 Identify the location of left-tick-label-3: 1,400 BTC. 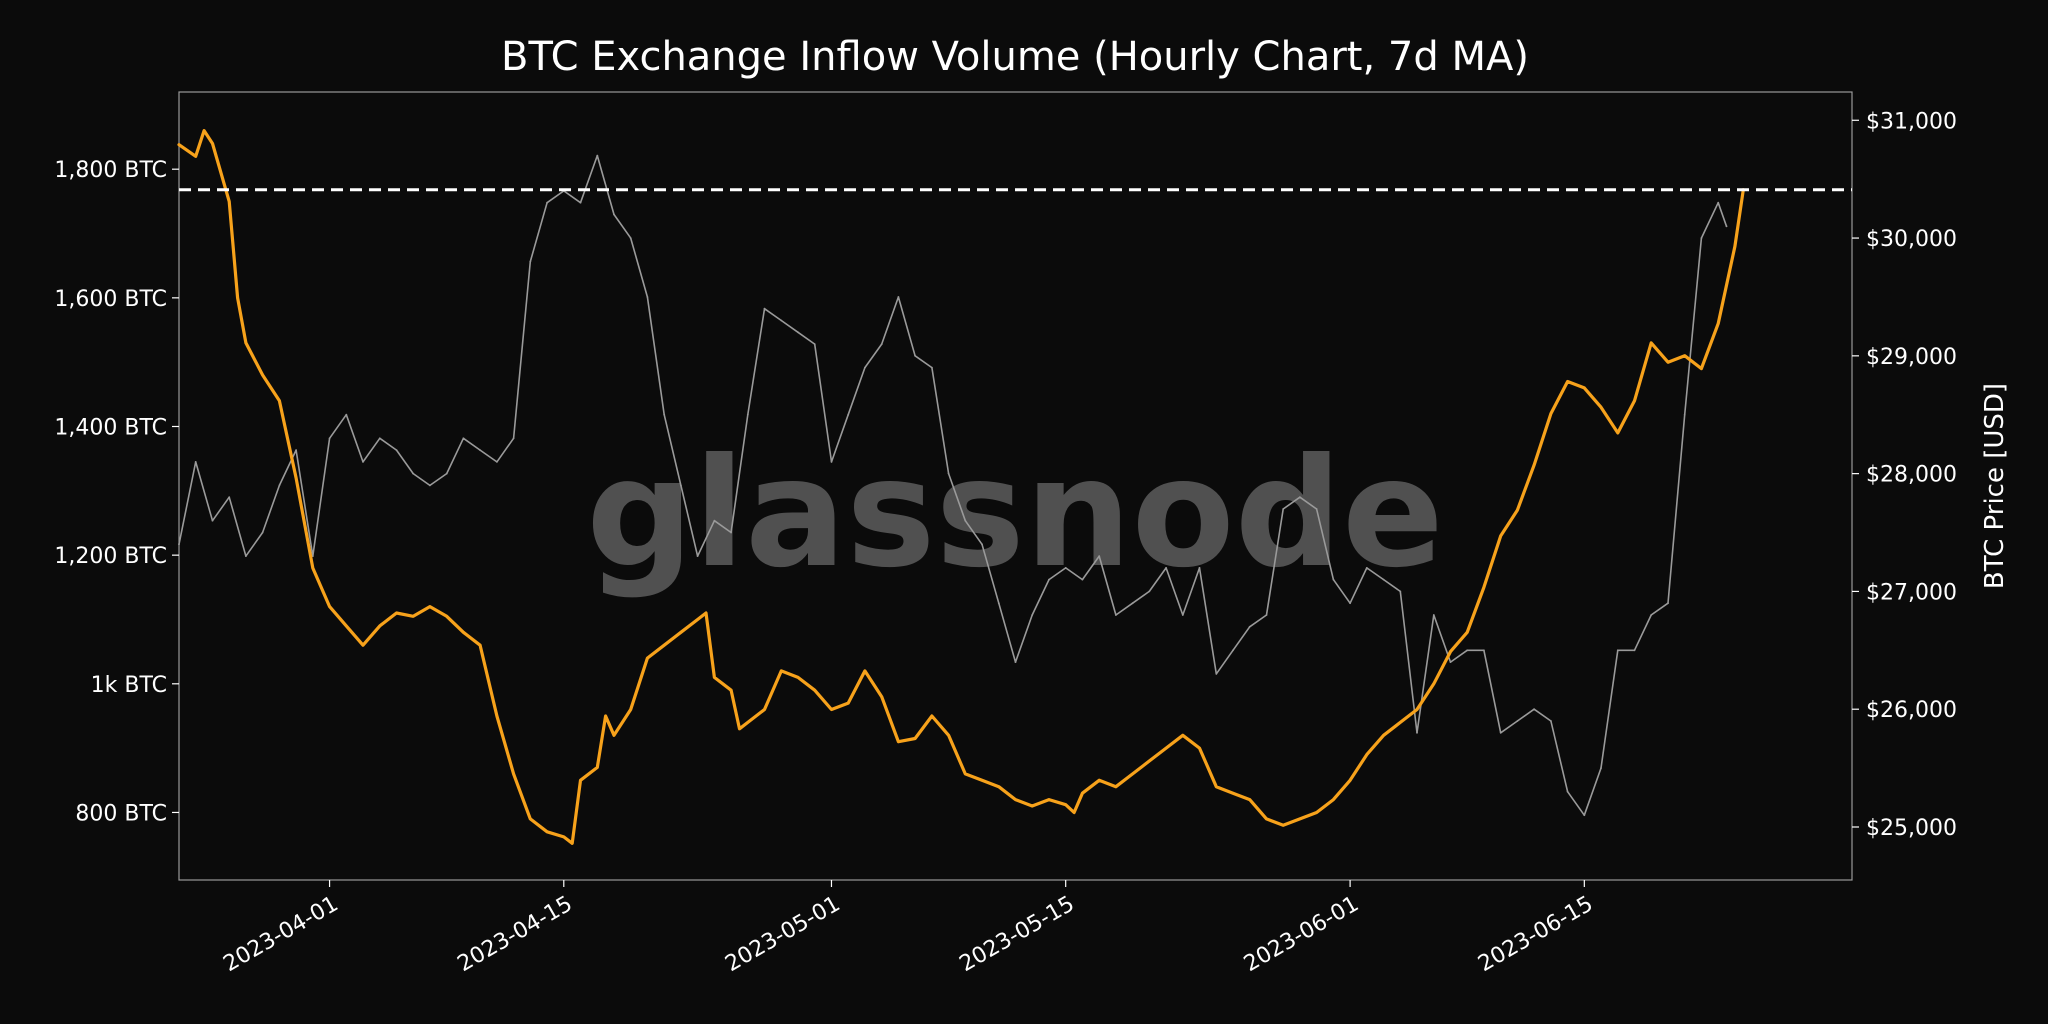
(110, 427).